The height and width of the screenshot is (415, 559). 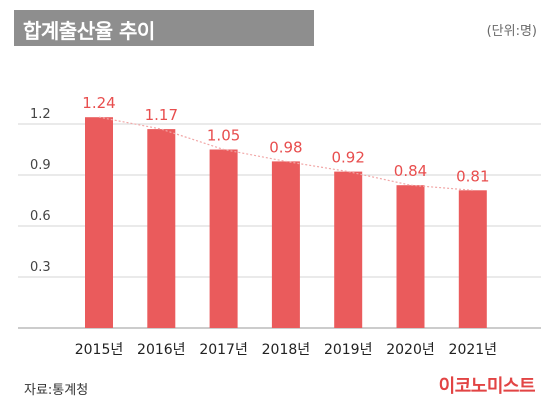 What do you see at coordinates (164, 28) in the screenshot?
I see `title-bar` at bounding box center [164, 28].